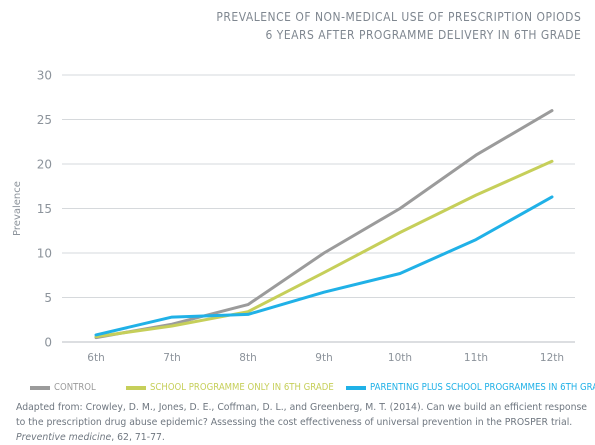 This screenshot has height=445, width=595. What do you see at coordinates (171, 358) in the screenshot?
I see `x-tick-label: 7th` at bounding box center [171, 358].